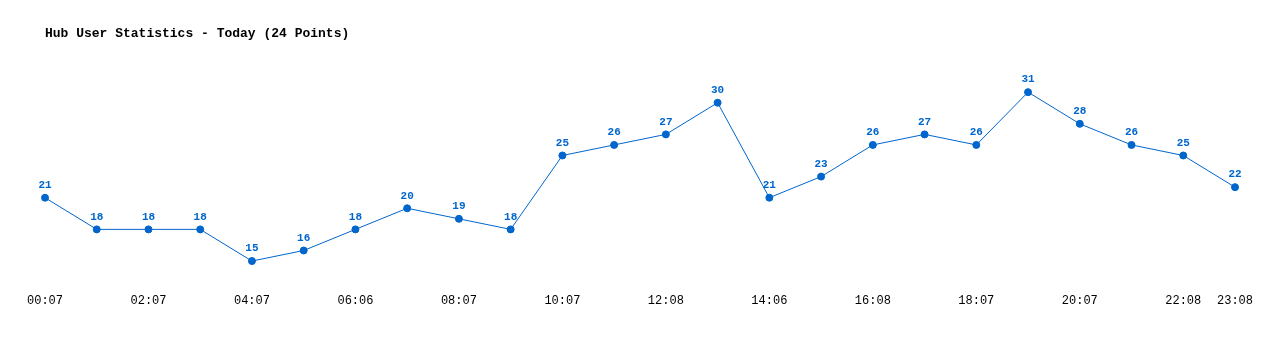 The width and height of the screenshot is (1280, 350). I want to click on data-label: 16, so click(304, 237).